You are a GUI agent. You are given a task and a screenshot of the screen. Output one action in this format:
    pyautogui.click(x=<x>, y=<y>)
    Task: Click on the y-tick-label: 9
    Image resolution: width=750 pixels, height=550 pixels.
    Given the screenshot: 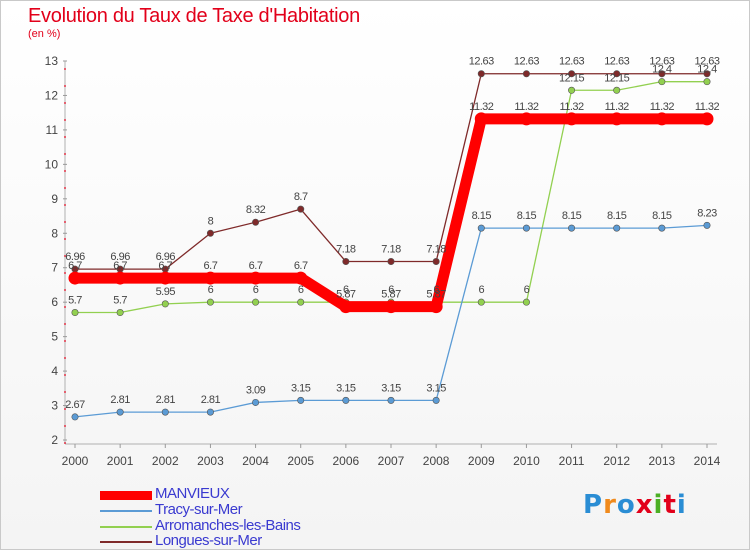 What is the action you would take?
    pyautogui.click(x=54, y=199)
    